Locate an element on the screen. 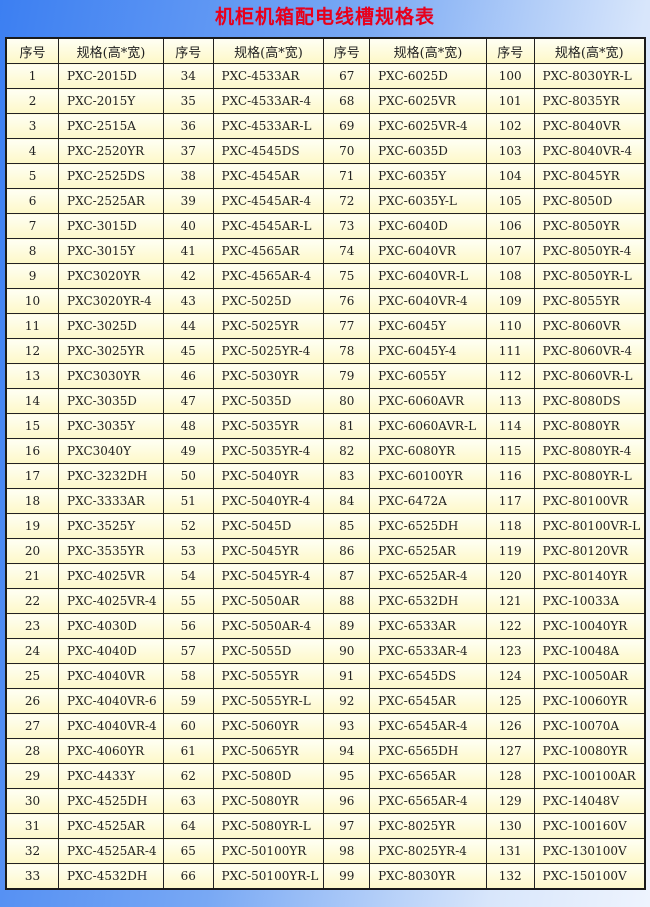 Image resolution: width=650 pixels, height=907 pixels. header-serial-number: 序号 is located at coordinates (32, 50).